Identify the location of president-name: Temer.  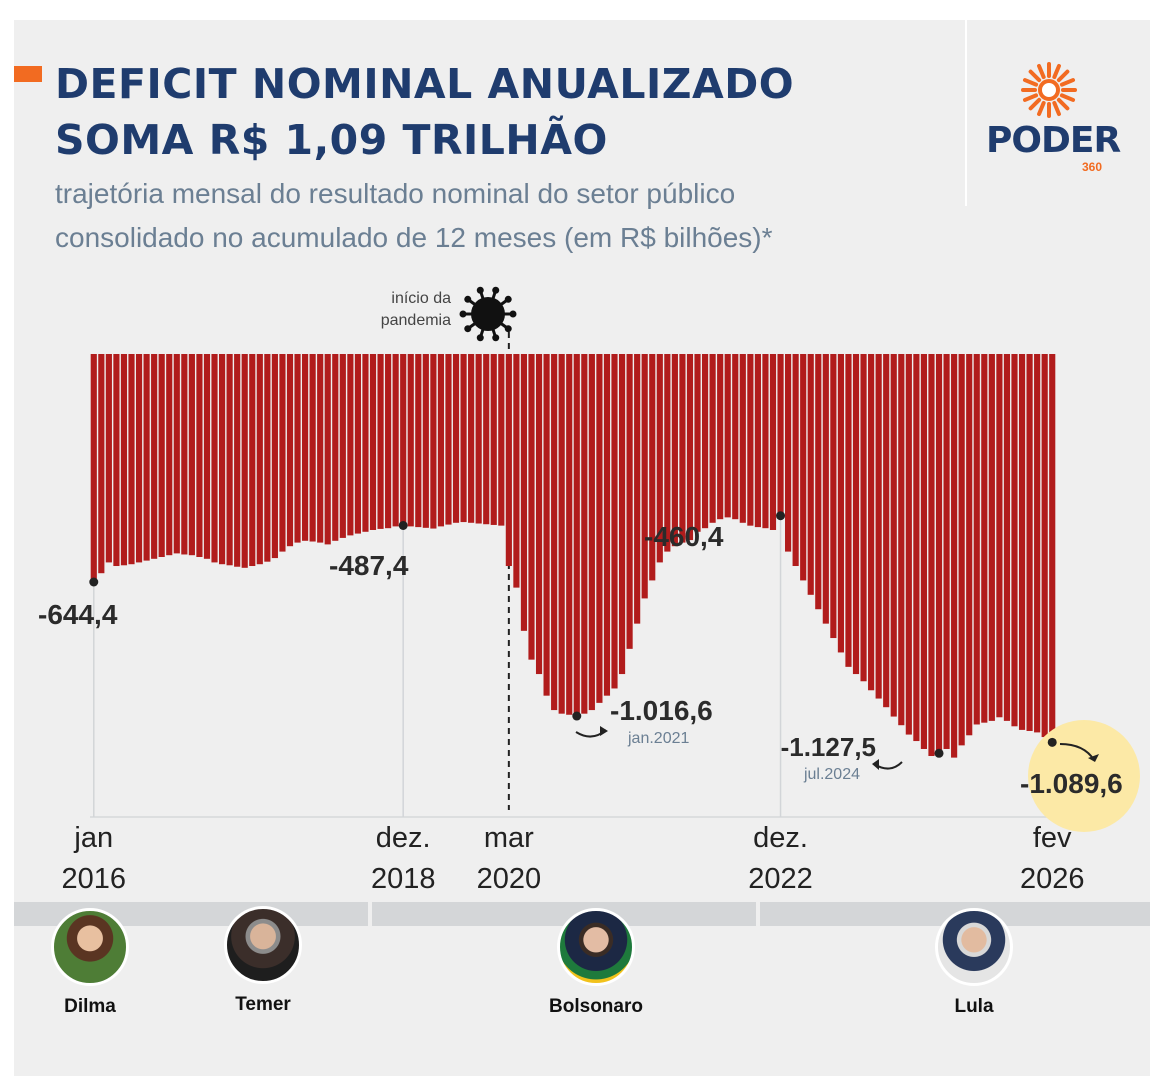
(263, 1004).